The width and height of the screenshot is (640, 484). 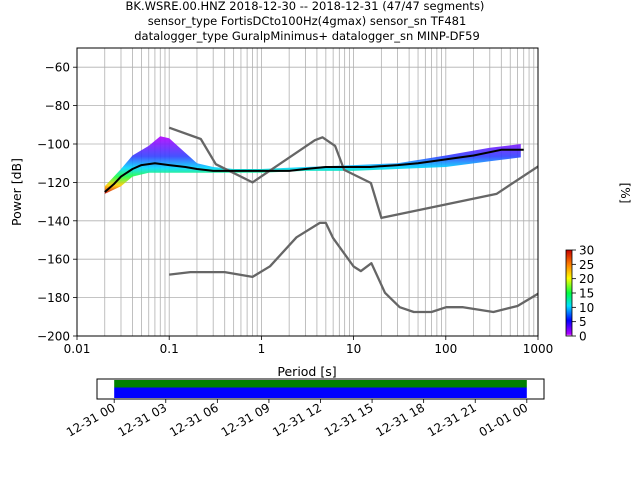 I want to click on psd-histogram, so click(x=312, y=165).